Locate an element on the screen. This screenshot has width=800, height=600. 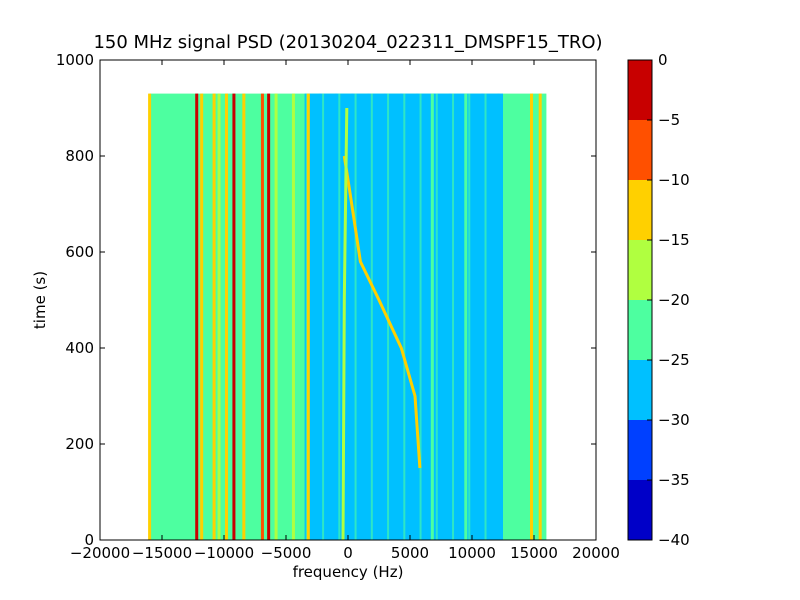
colorbar-tick-label: −10 is located at coordinates (674, 180).